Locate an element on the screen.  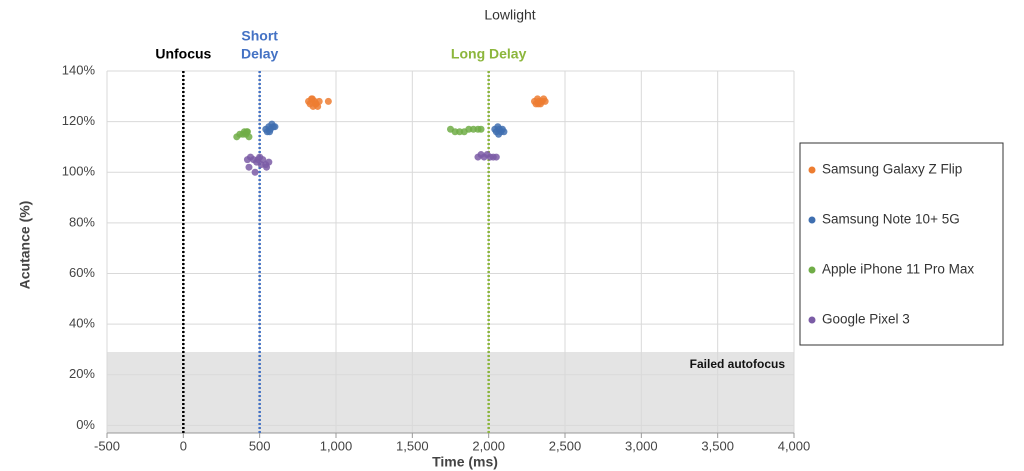
y-tick-label: 80% is located at coordinates (82, 221).